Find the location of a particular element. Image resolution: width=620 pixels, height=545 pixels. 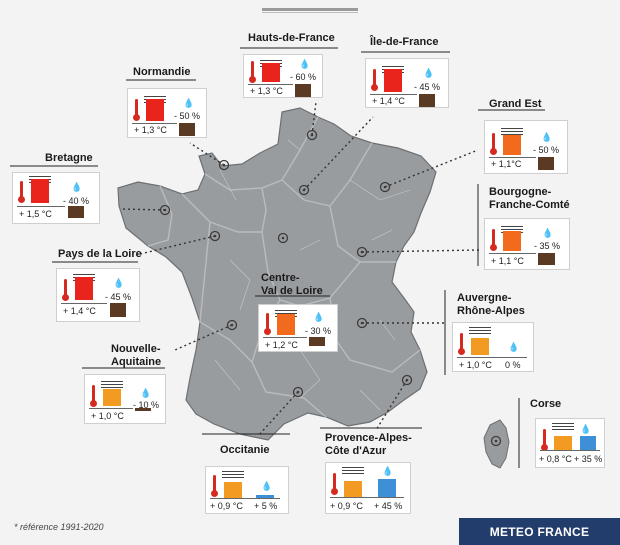

card-ile-de-france: 💧 - 45 % + 1,4 °C is located at coordinates (407, 83).